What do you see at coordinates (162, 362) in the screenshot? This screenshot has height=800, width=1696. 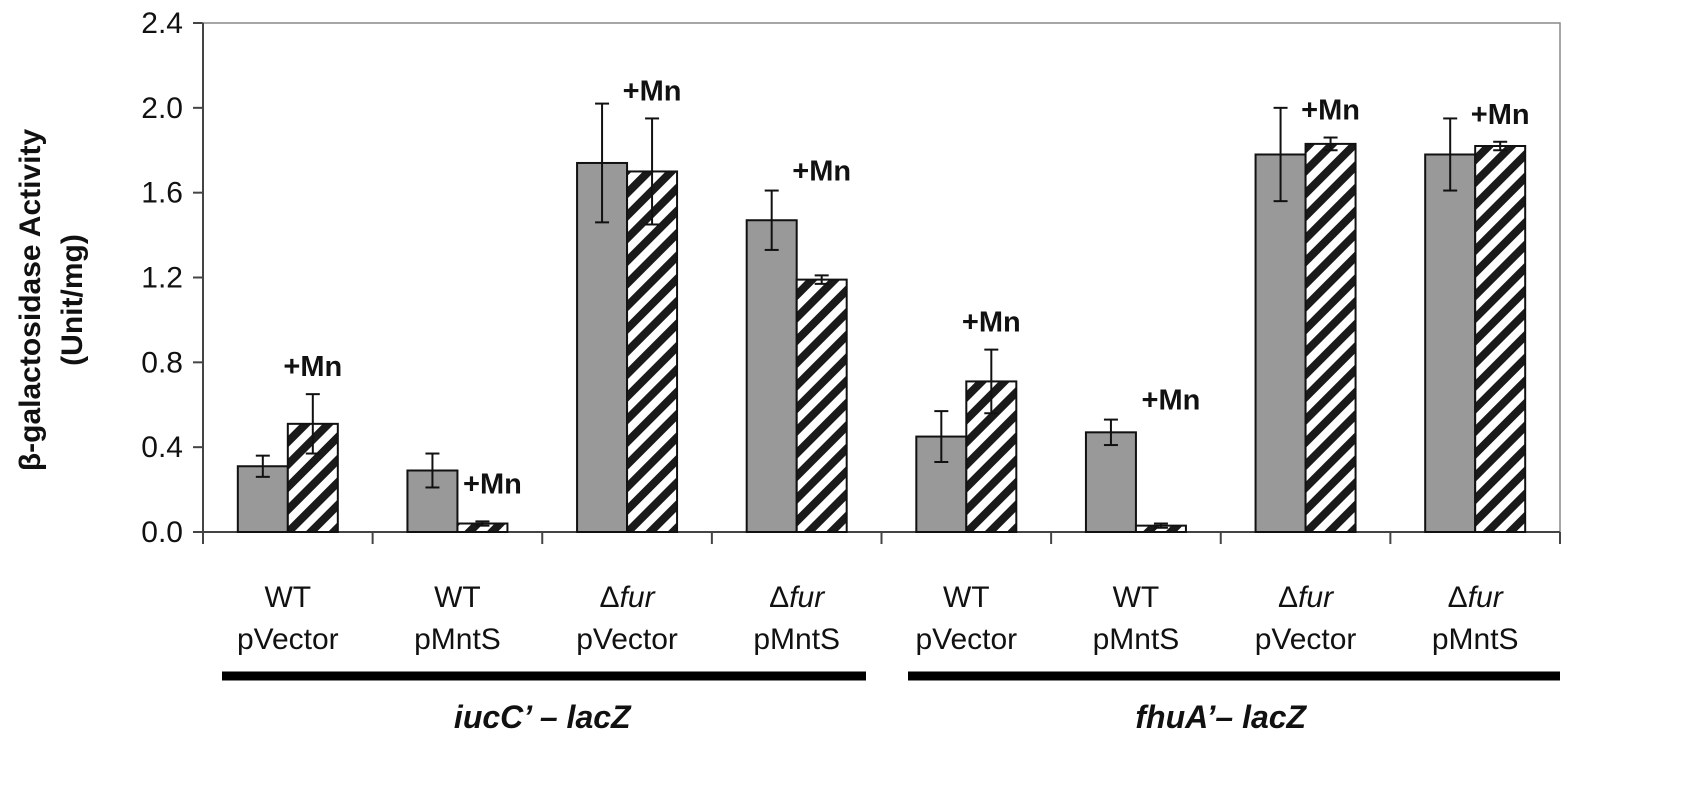 I see `y-tick-label: 0.8` at bounding box center [162, 362].